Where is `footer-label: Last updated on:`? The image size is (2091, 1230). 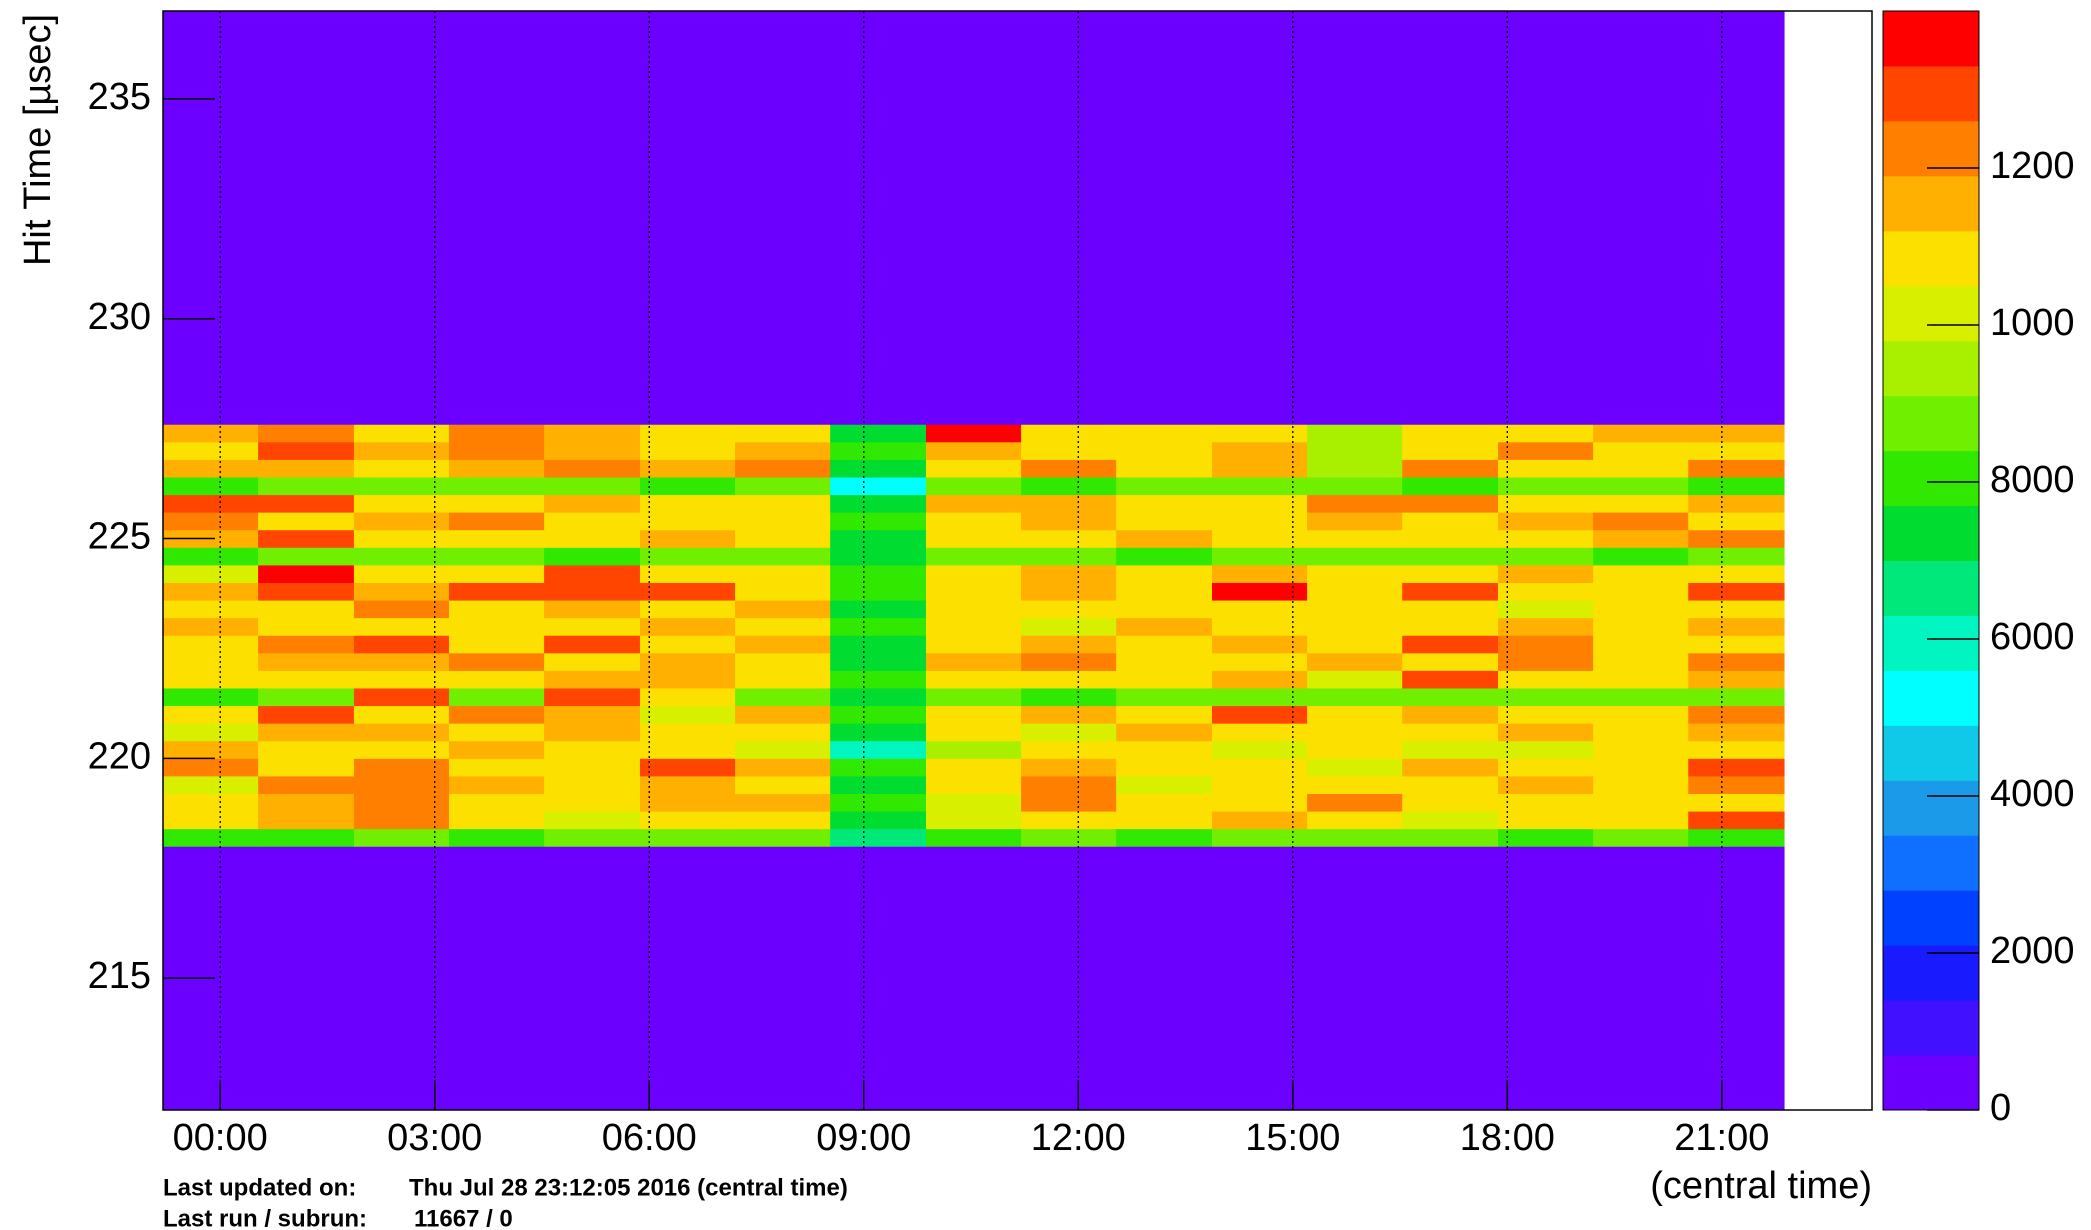
footer-label: Last updated on: is located at coordinates (259, 1187).